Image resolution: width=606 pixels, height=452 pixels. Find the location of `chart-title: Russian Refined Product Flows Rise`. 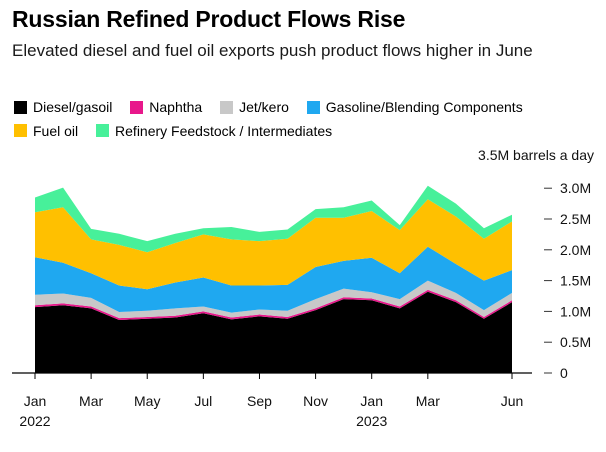

chart-title: Russian Refined Product Flows Rise is located at coordinates (209, 19).